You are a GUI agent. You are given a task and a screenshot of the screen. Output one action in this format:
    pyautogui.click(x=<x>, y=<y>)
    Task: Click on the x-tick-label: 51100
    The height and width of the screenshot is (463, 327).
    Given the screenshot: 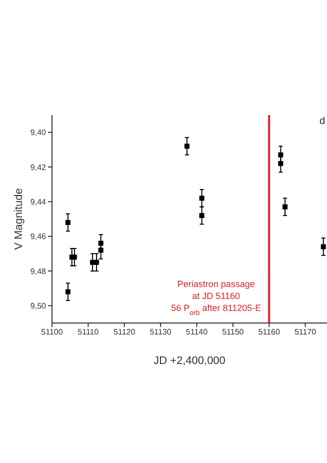 What is the action you would take?
    pyautogui.click(x=52, y=332)
    